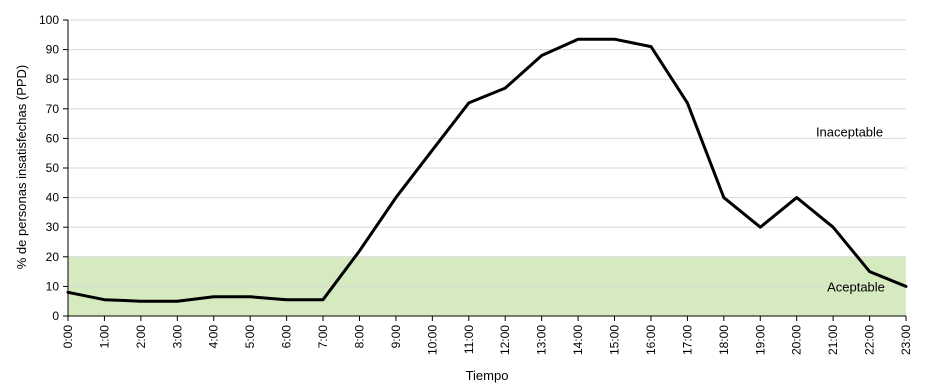  I want to click on x-tick-label: 14:00, so click(578, 340).